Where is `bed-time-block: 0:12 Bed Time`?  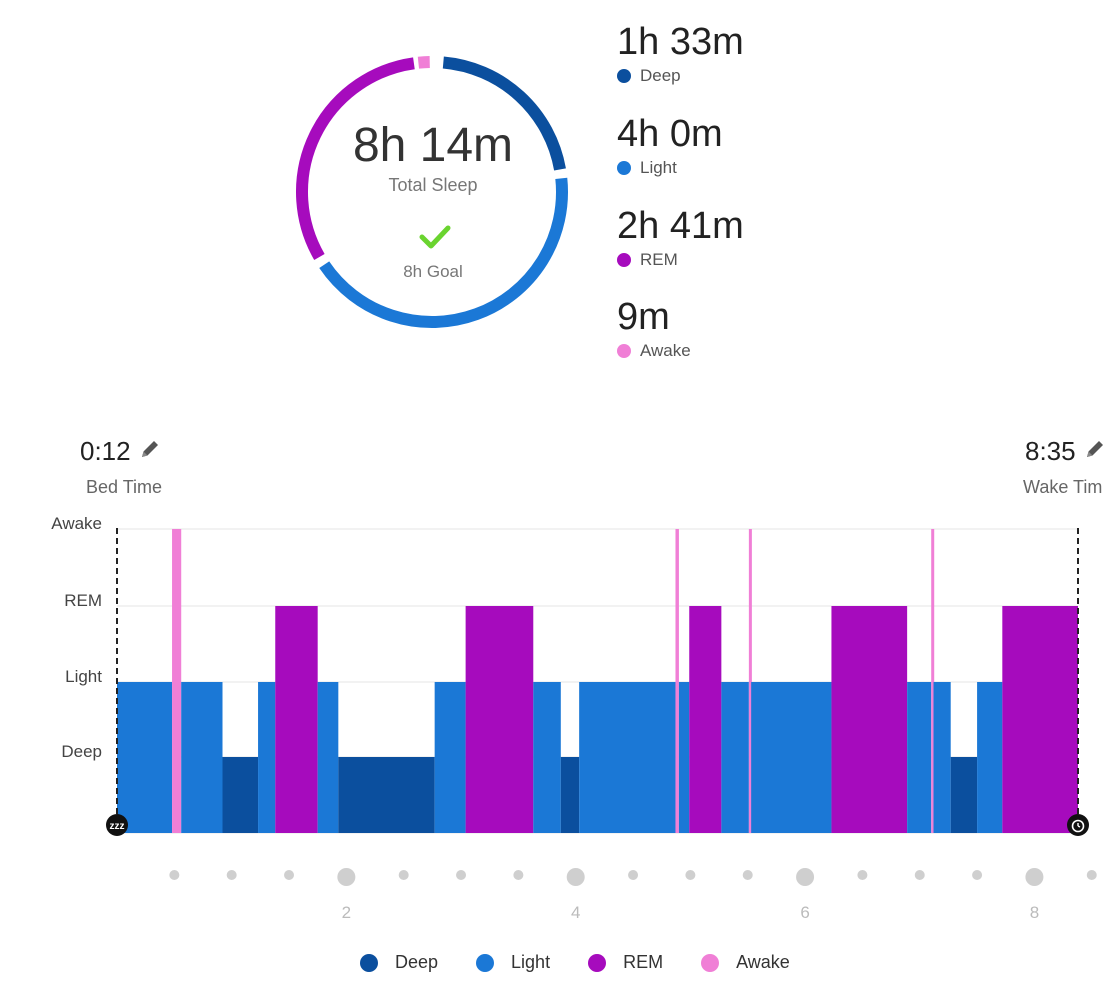 bed-time-block: 0:12 Bed Time is located at coordinates (121, 467).